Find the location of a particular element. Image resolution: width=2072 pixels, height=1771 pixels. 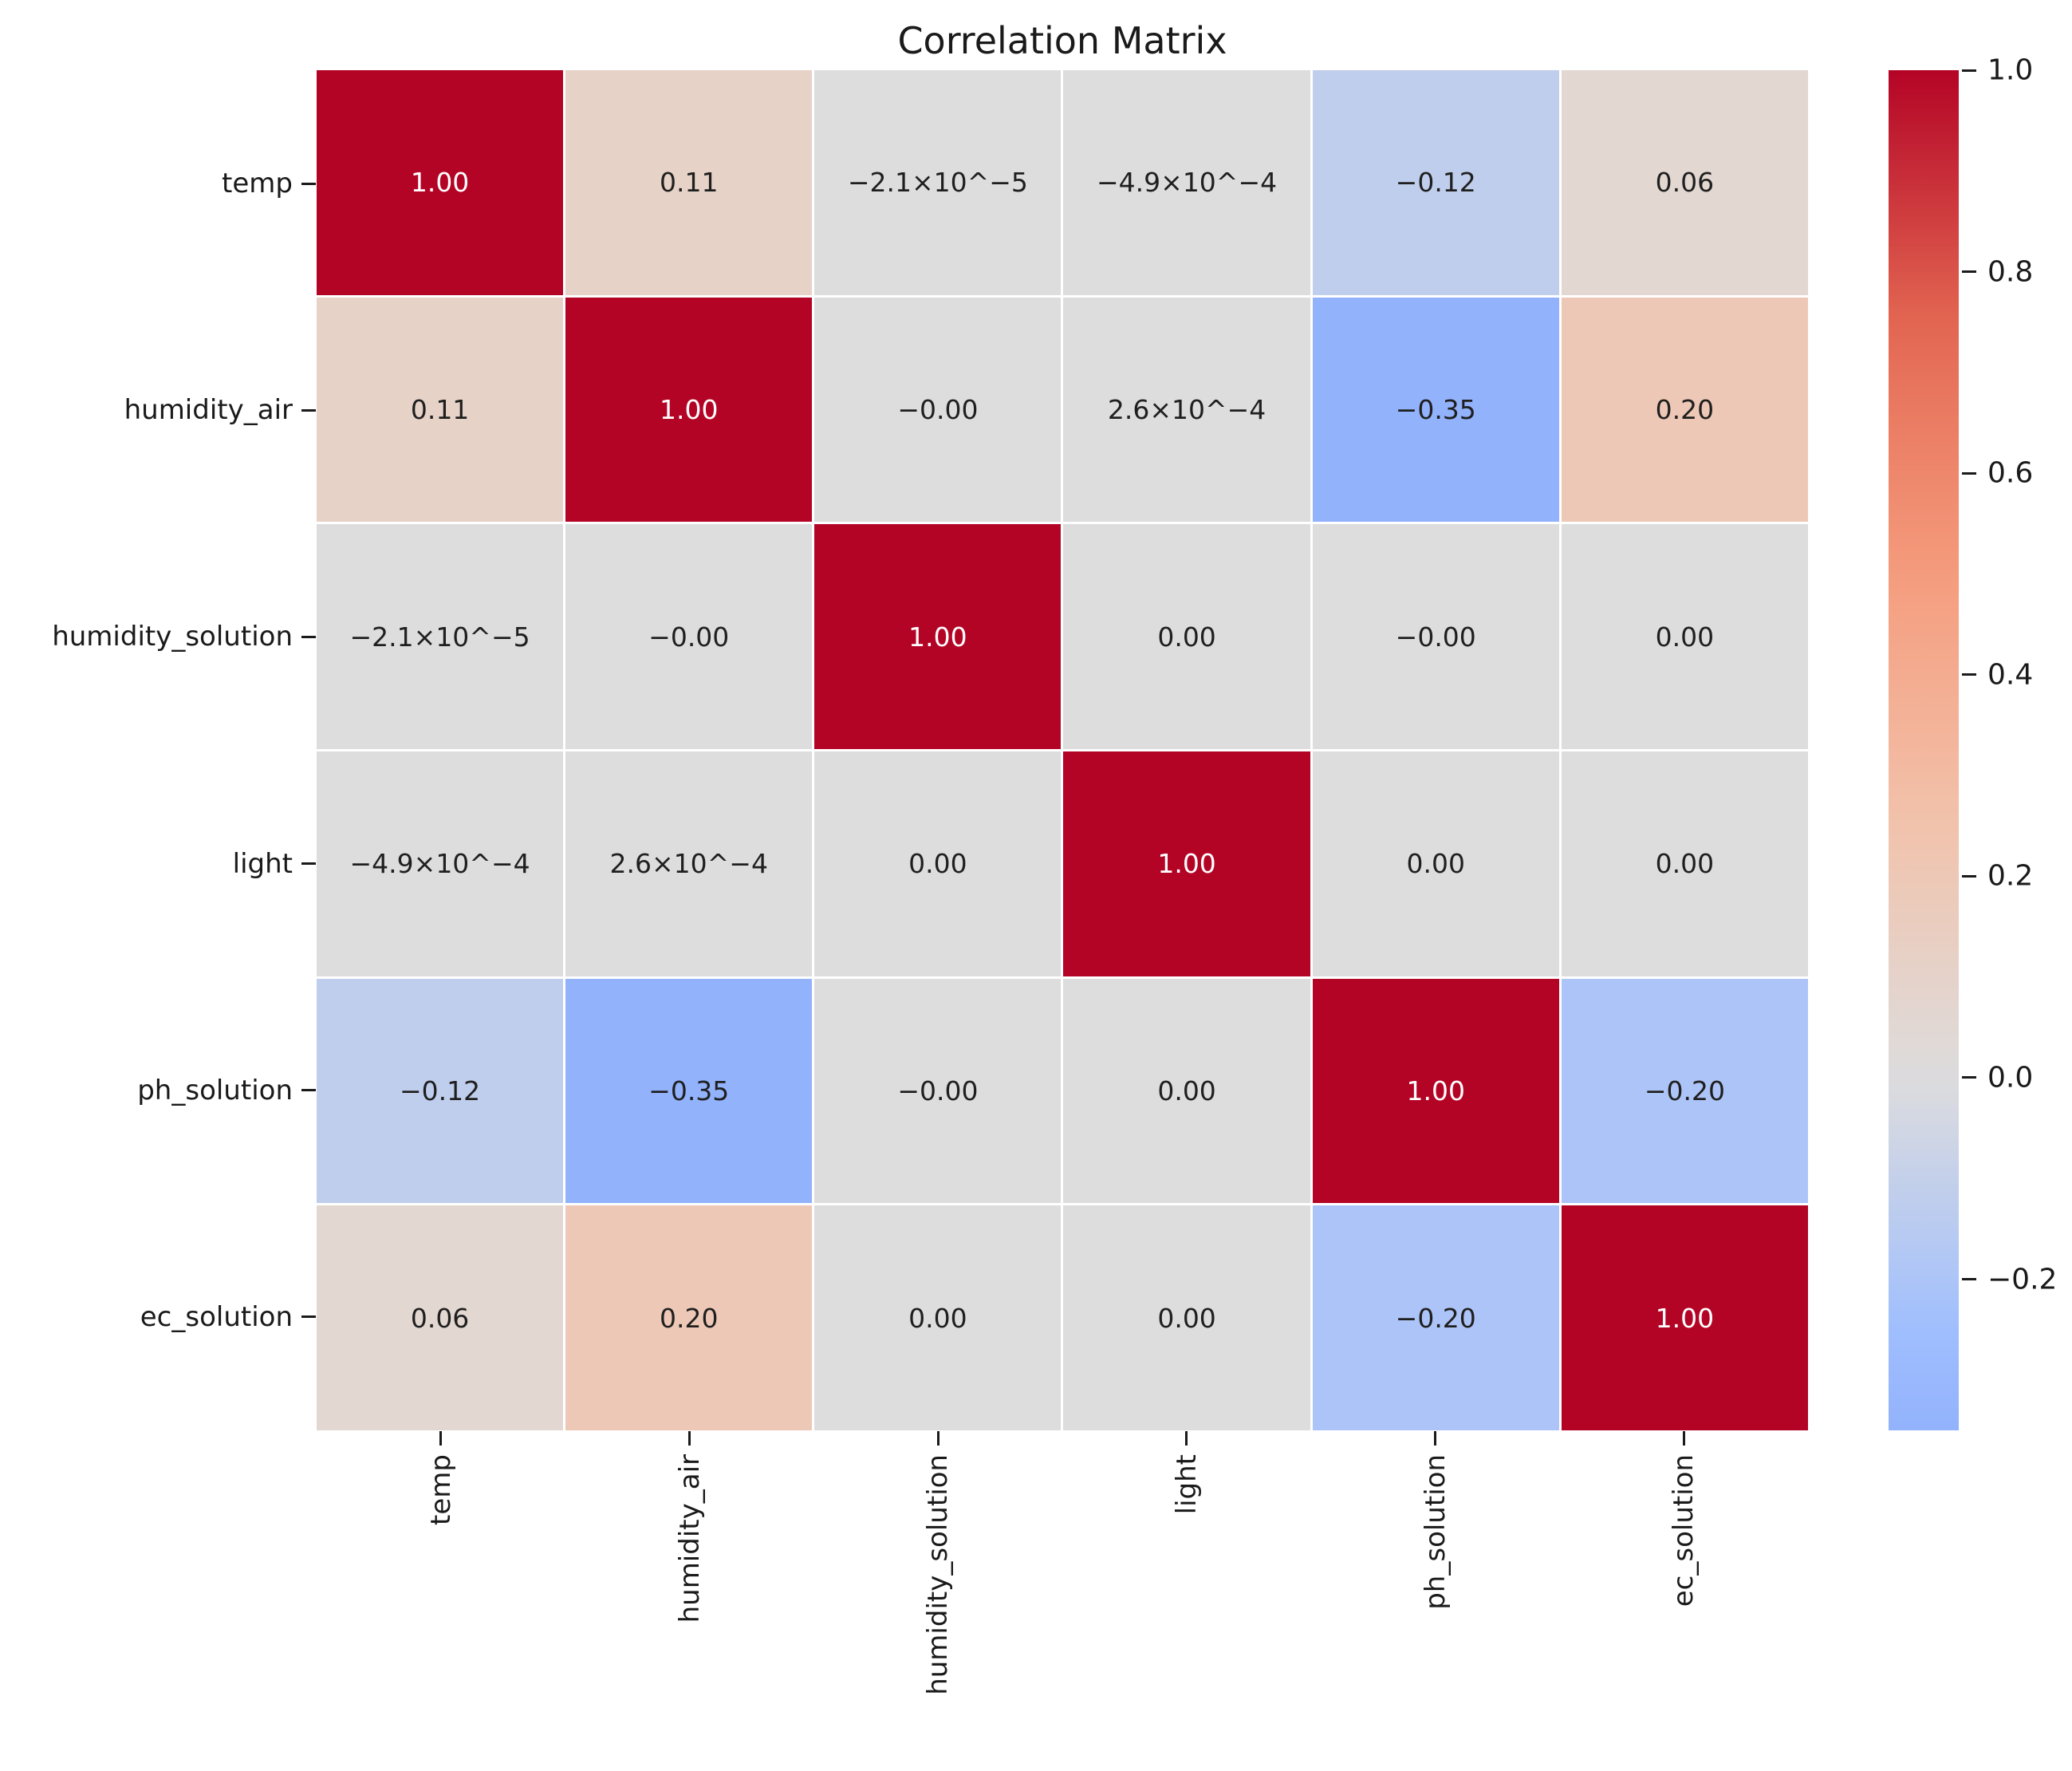

heatmap-cell-humidity_solution-ec_solution: 0.00 is located at coordinates (1684, 636).